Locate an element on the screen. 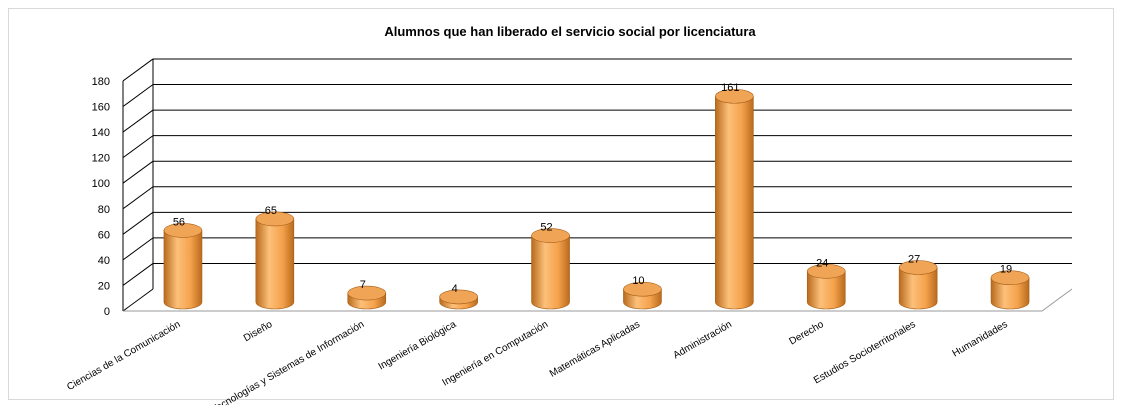 The width and height of the screenshot is (1123, 405). data-label: 24 is located at coordinates (822, 263).